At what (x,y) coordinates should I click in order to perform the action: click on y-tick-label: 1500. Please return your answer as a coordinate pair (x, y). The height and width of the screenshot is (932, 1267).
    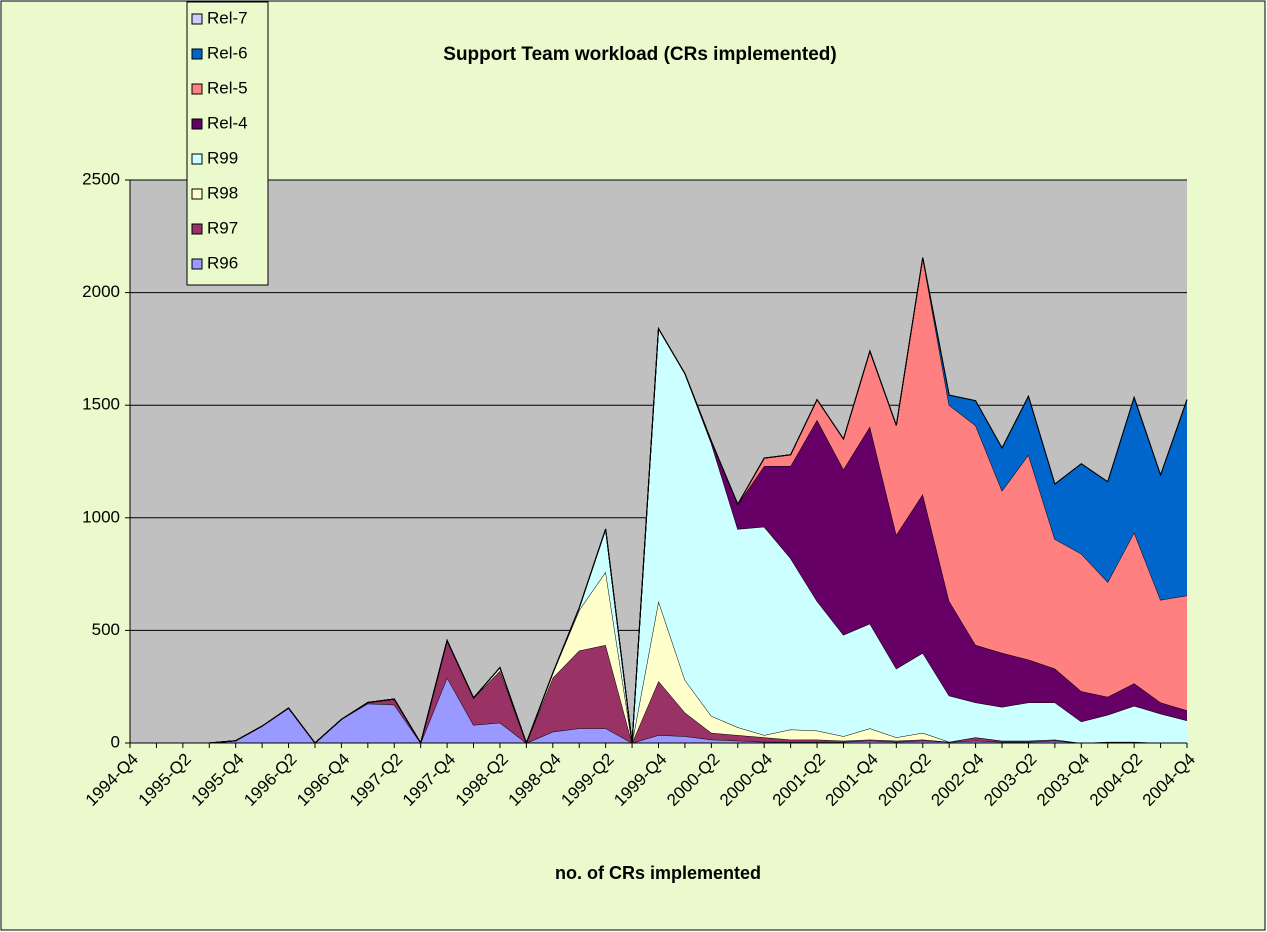
    Looking at the image, I should click on (101, 404).